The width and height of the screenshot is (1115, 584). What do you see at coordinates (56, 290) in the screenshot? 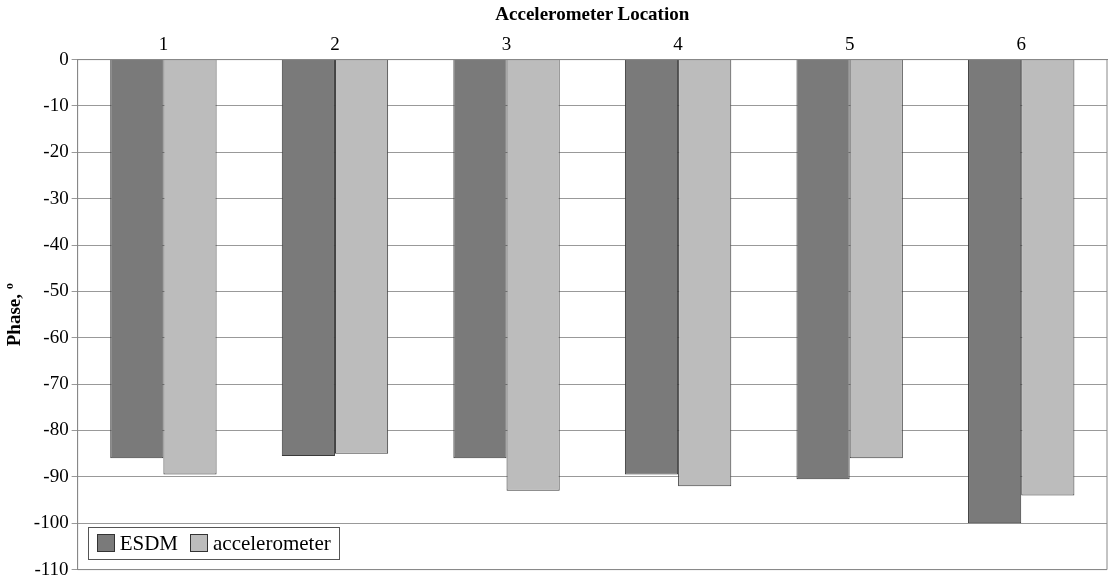
I see `y-tick-label: -50` at bounding box center [56, 290].